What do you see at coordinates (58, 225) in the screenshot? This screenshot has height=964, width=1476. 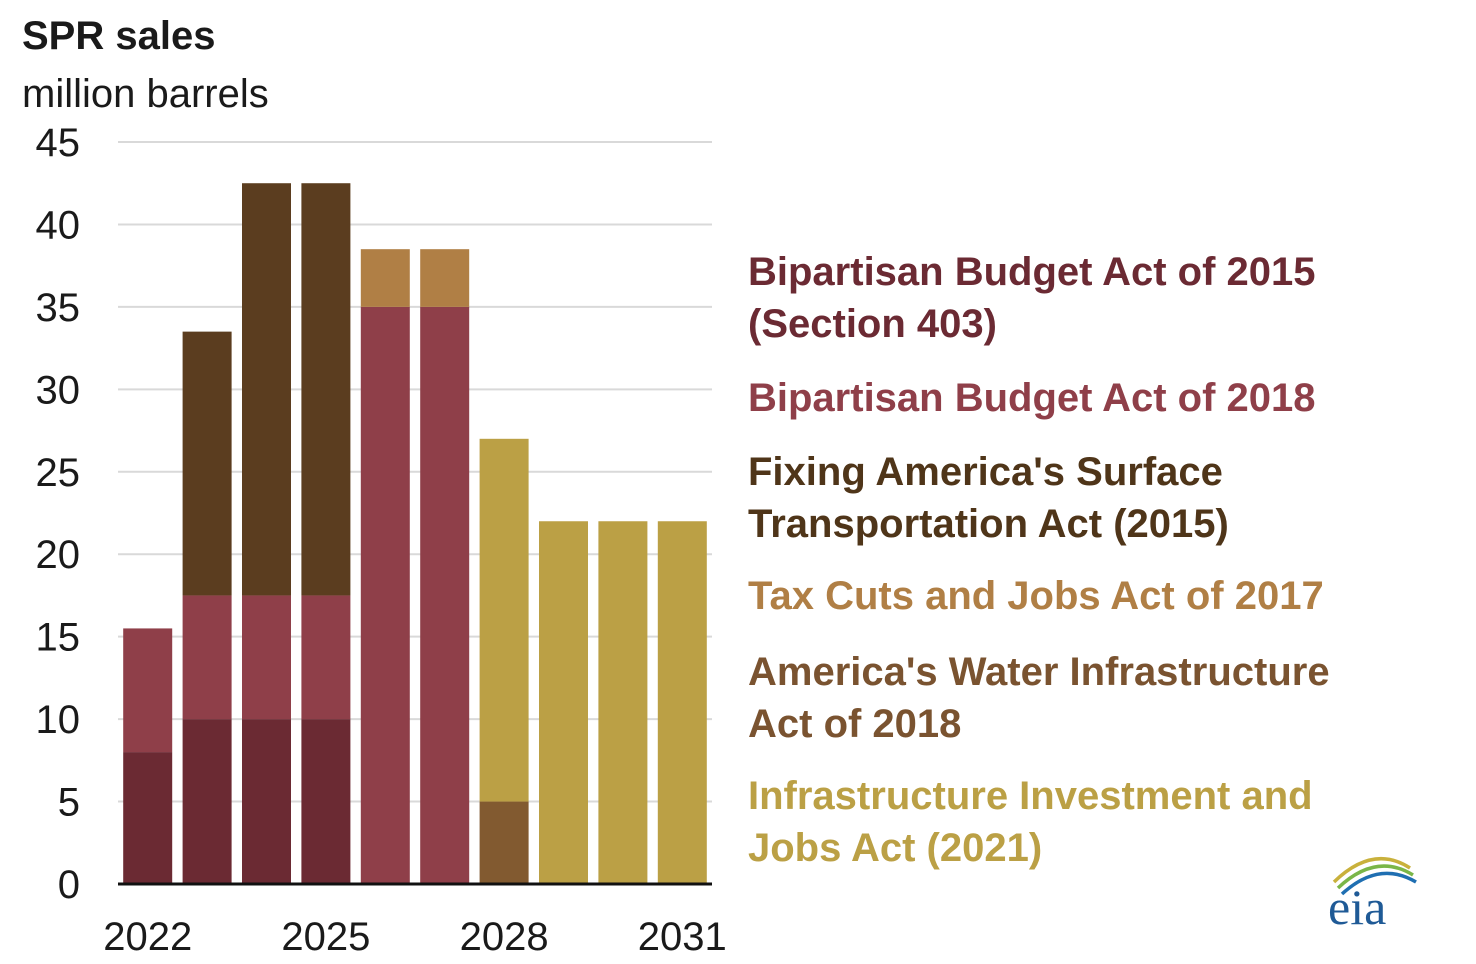 I see `y-tick-label: 40` at bounding box center [58, 225].